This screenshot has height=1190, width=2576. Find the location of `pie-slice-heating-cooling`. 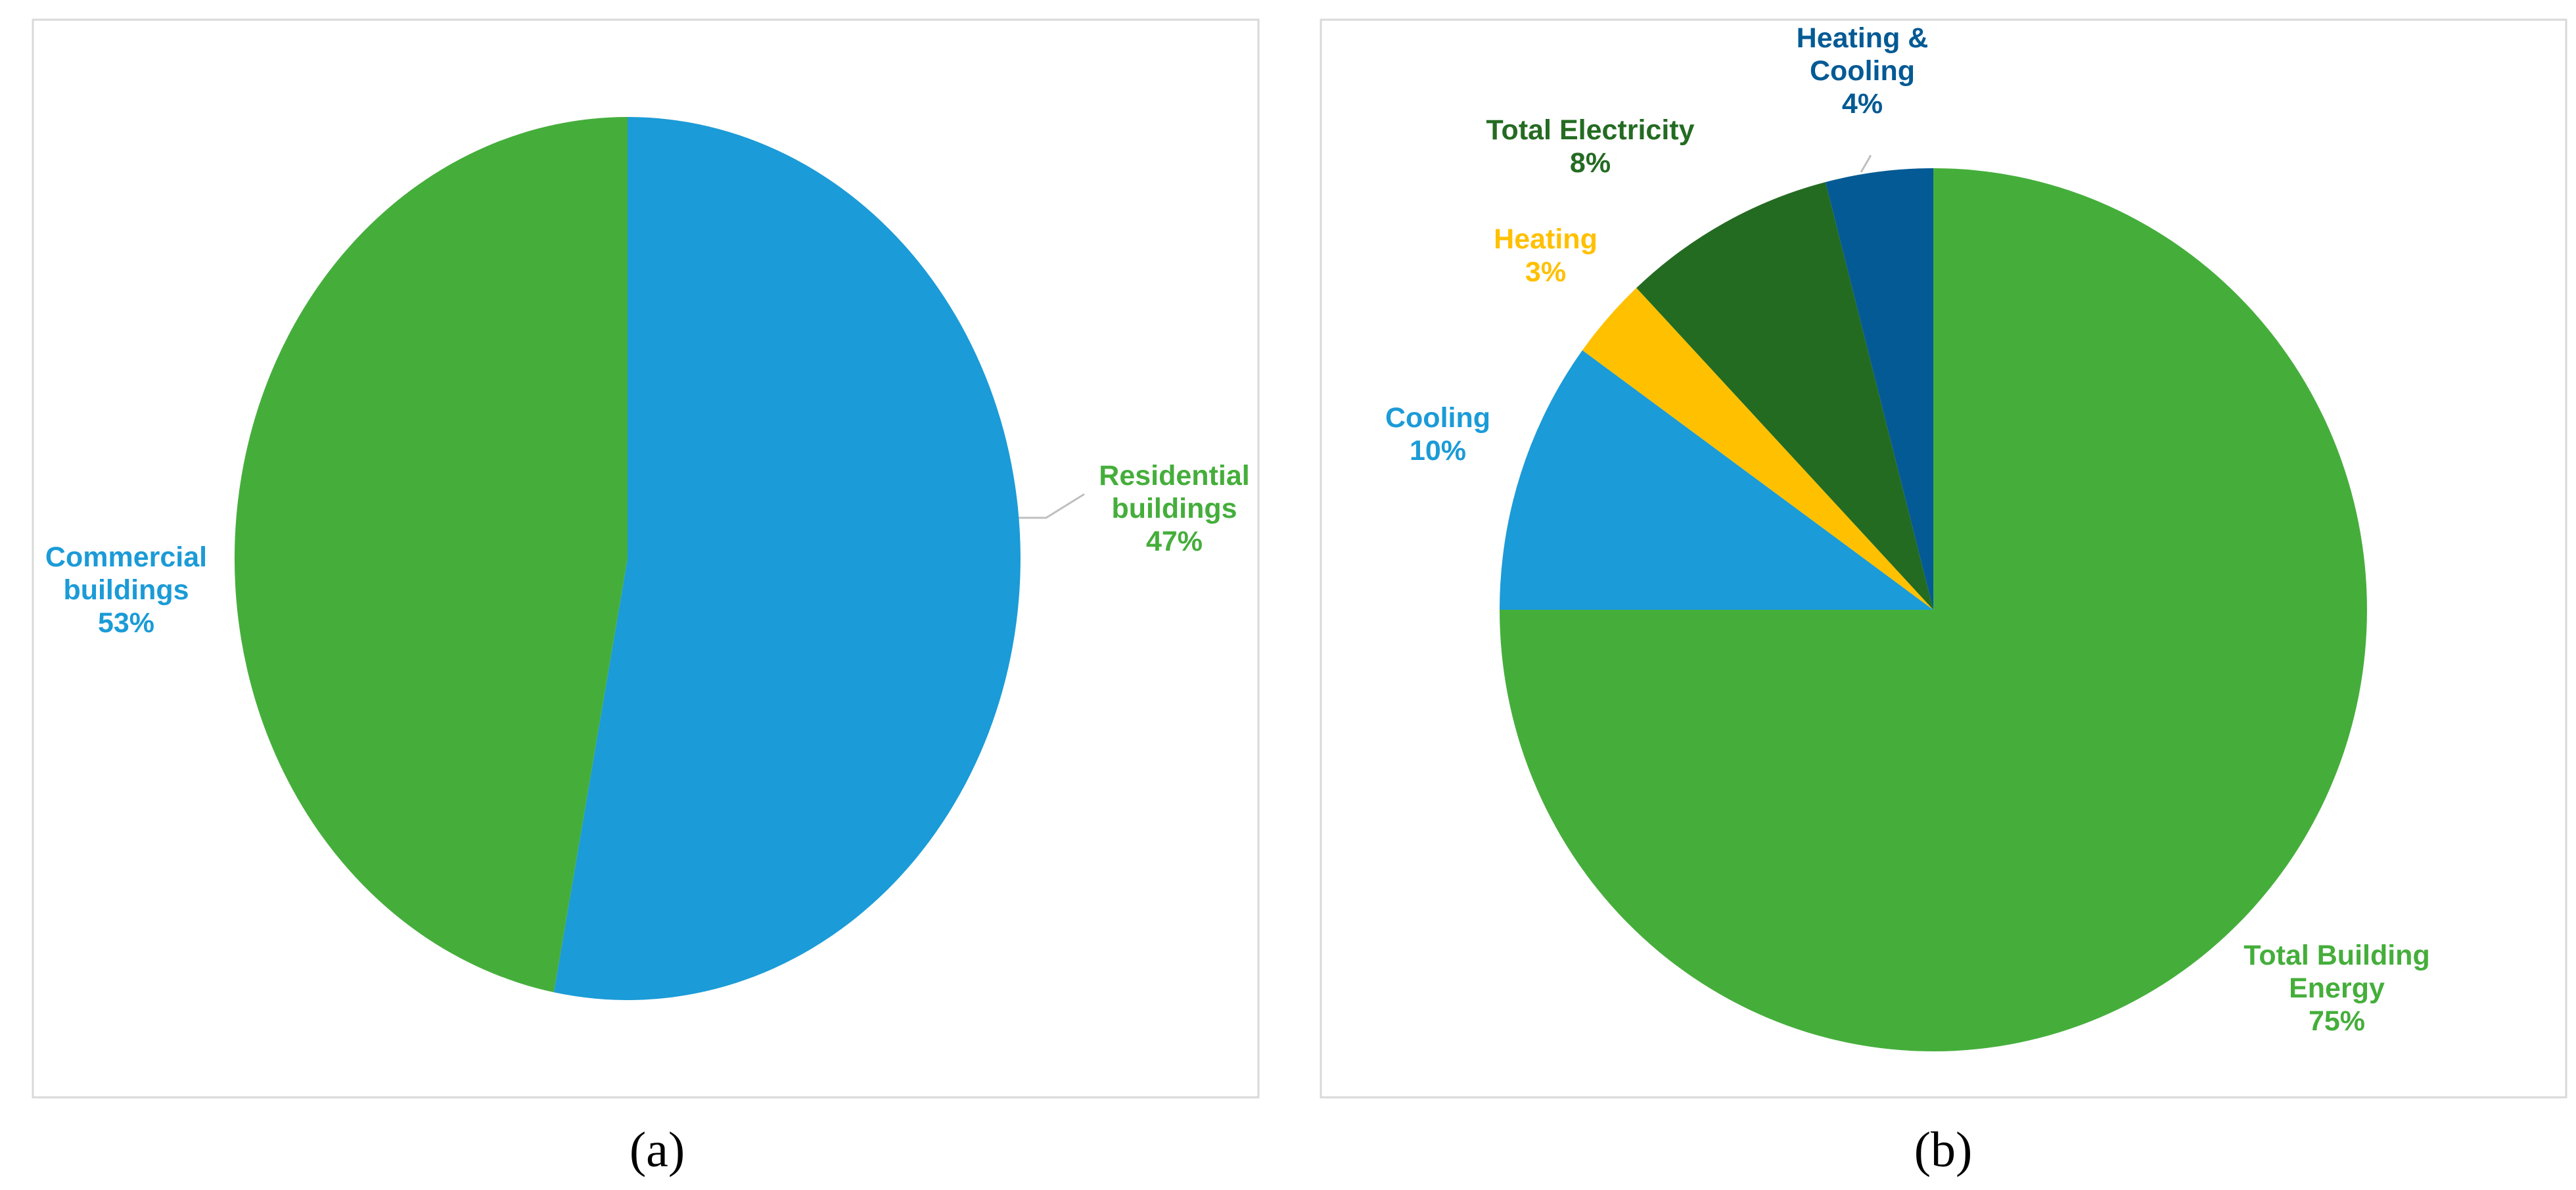

pie-slice-heating-cooling is located at coordinates (1879, 389).